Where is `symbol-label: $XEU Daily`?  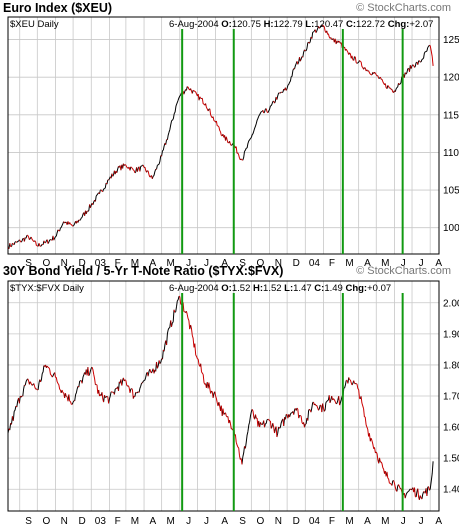 symbol-label: $XEU Daily is located at coordinates (34, 24).